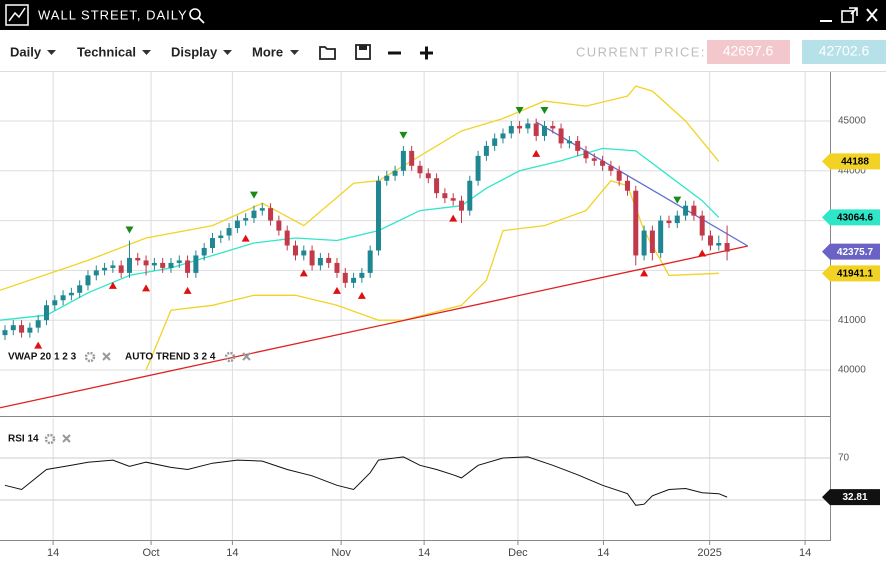  I want to click on ask-box, so click(844, 52).